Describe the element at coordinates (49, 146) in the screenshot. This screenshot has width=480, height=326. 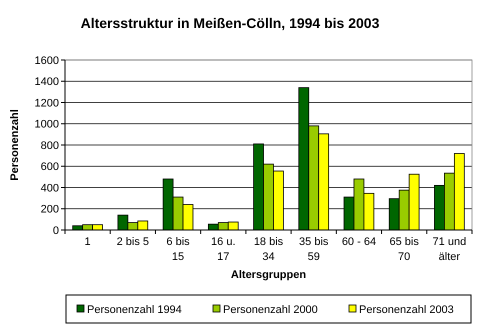
I see `y-tick-label: 800` at that location.